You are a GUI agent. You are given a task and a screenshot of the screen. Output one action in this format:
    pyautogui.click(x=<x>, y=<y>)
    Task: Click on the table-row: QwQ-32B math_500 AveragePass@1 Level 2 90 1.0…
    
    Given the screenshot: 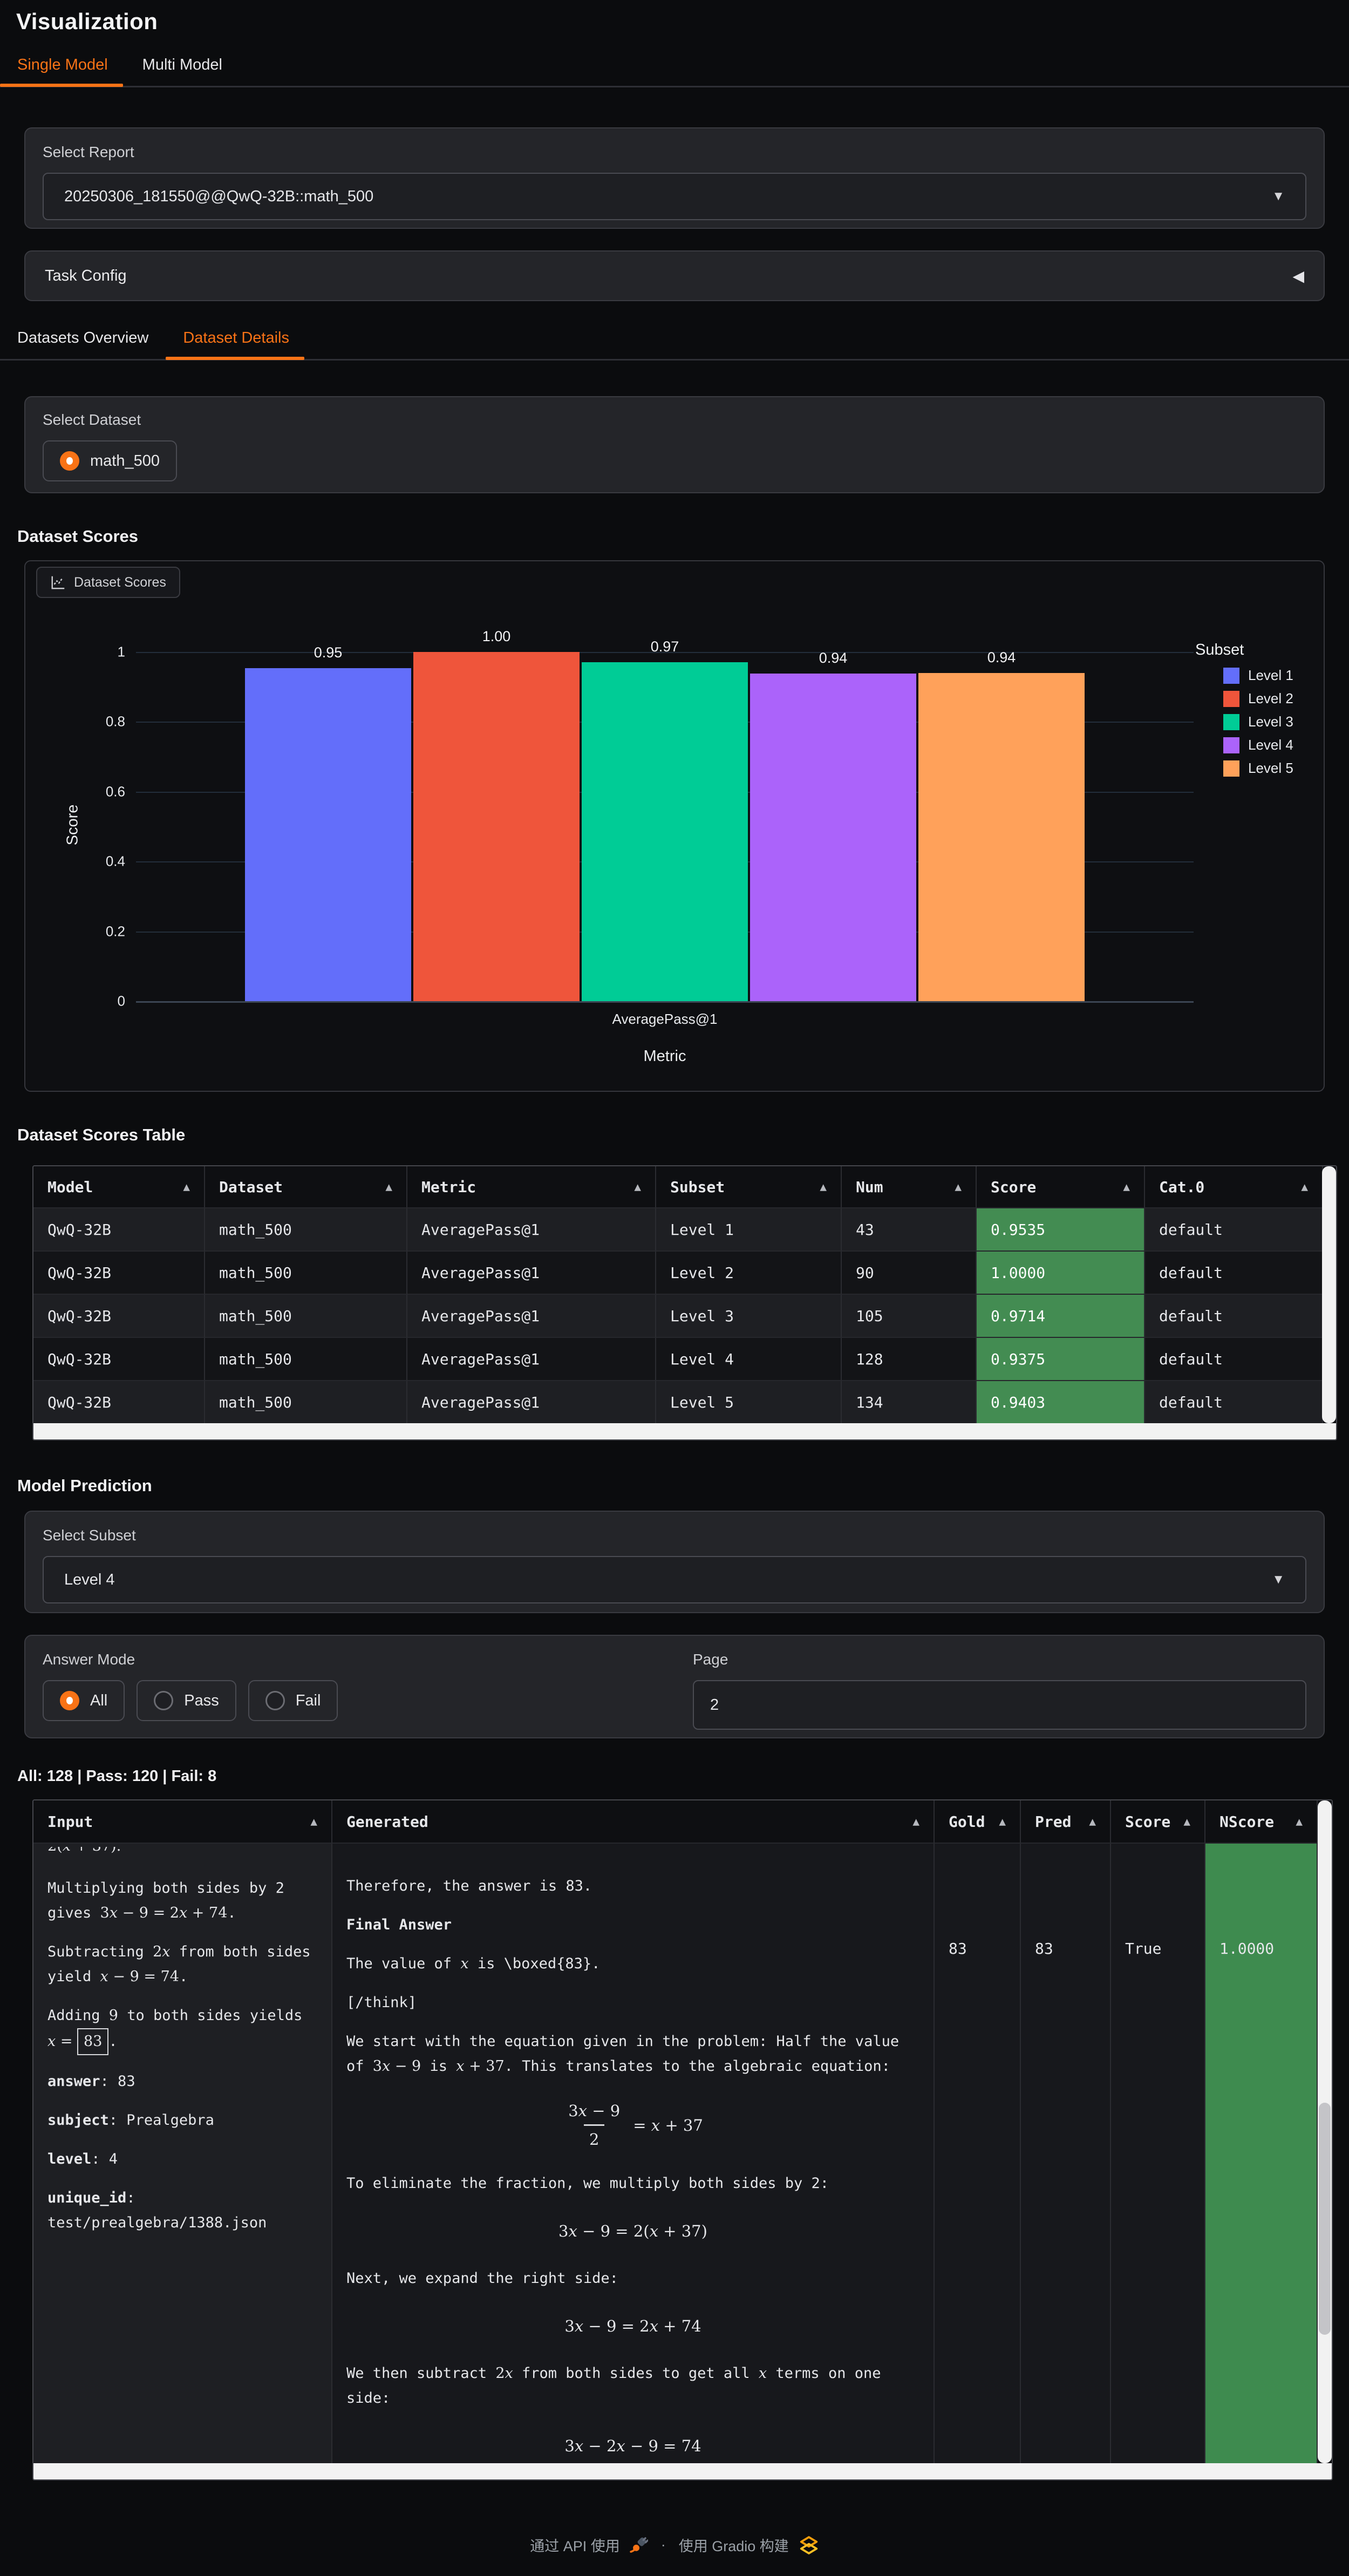 What is the action you would take?
    pyautogui.click(x=684, y=1273)
    